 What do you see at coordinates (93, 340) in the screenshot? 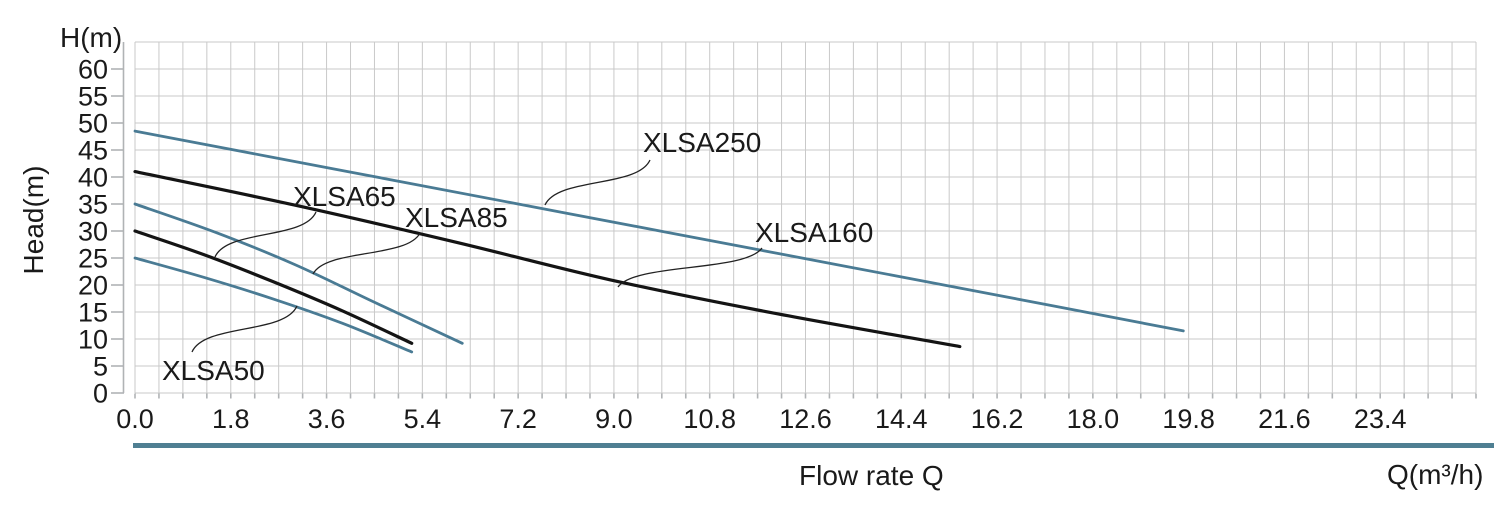
I see `y-tick-label: 10` at bounding box center [93, 340].